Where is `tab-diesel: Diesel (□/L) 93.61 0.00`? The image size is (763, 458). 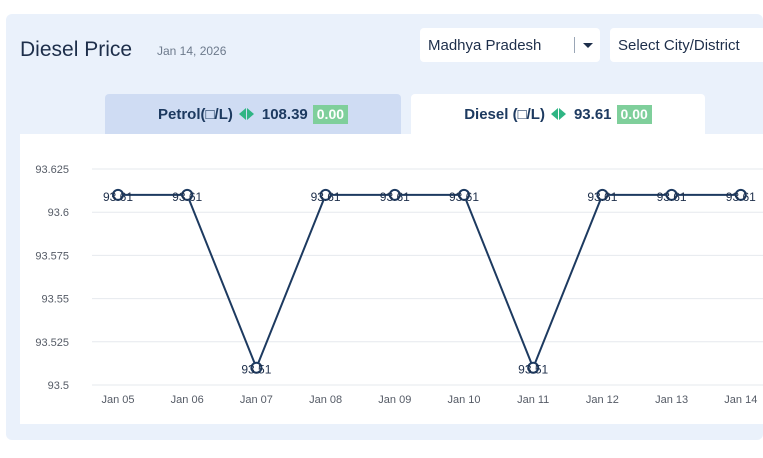 tab-diesel: Diesel (□/L) 93.61 0.00 is located at coordinates (558, 114).